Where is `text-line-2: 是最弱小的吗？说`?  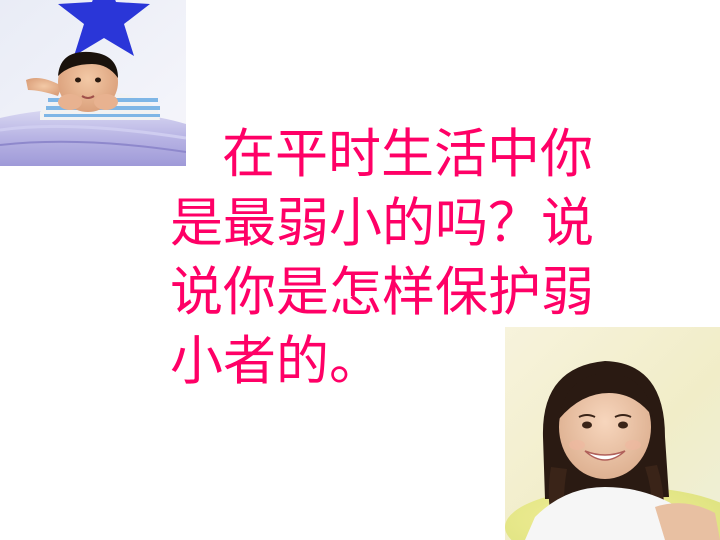
text-line-2: 是最弱小的吗？说 is located at coordinates (382, 223).